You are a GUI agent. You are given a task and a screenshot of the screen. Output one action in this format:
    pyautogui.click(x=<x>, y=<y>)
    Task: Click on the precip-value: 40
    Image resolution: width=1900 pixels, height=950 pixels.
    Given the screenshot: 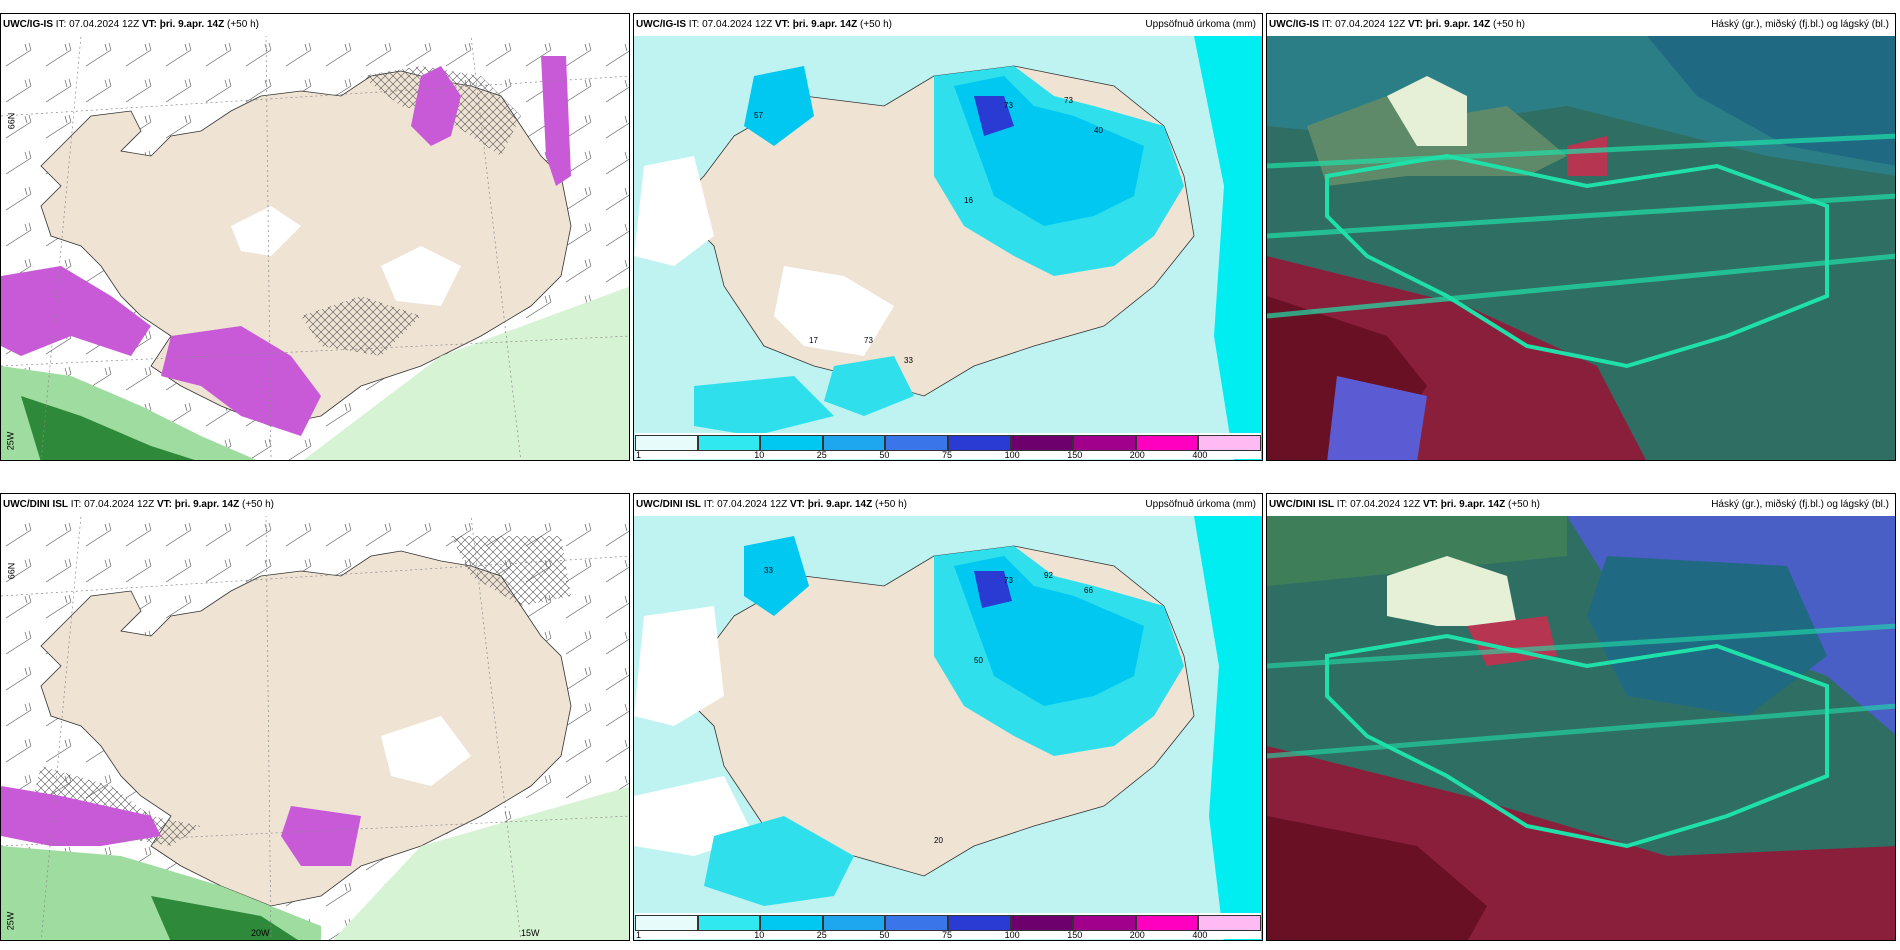 What is the action you would take?
    pyautogui.click(x=1098, y=130)
    